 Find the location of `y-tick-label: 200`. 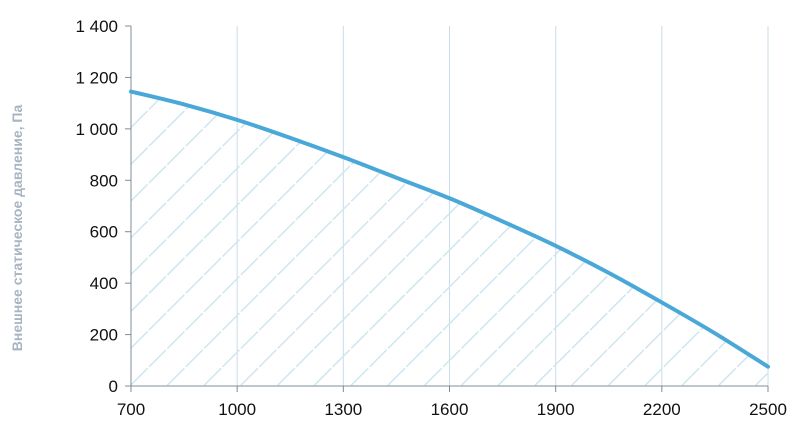

y-tick-label: 200 is located at coordinates (104, 335).